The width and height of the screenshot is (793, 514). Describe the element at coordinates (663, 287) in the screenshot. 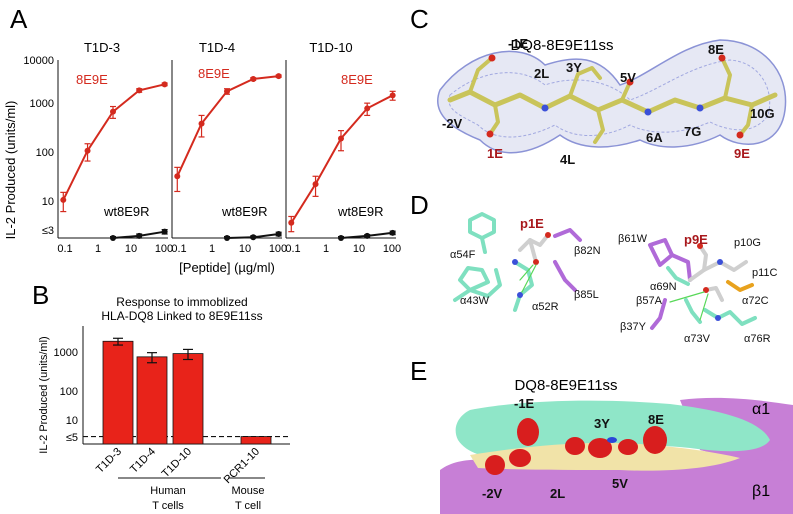

I see `pocket-9-a69n: α69N` at that location.